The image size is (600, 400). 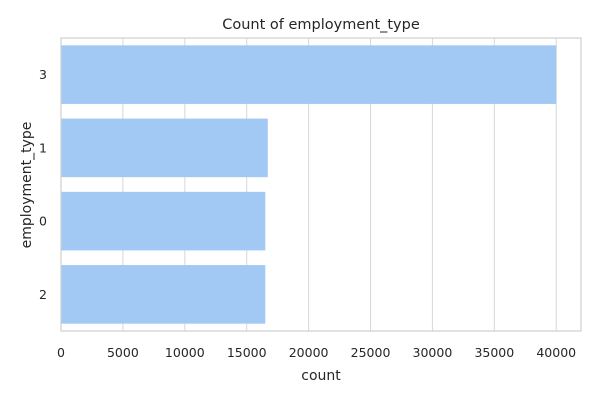 I want to click on y-tick-label: 3, so click(x=43, y=74).